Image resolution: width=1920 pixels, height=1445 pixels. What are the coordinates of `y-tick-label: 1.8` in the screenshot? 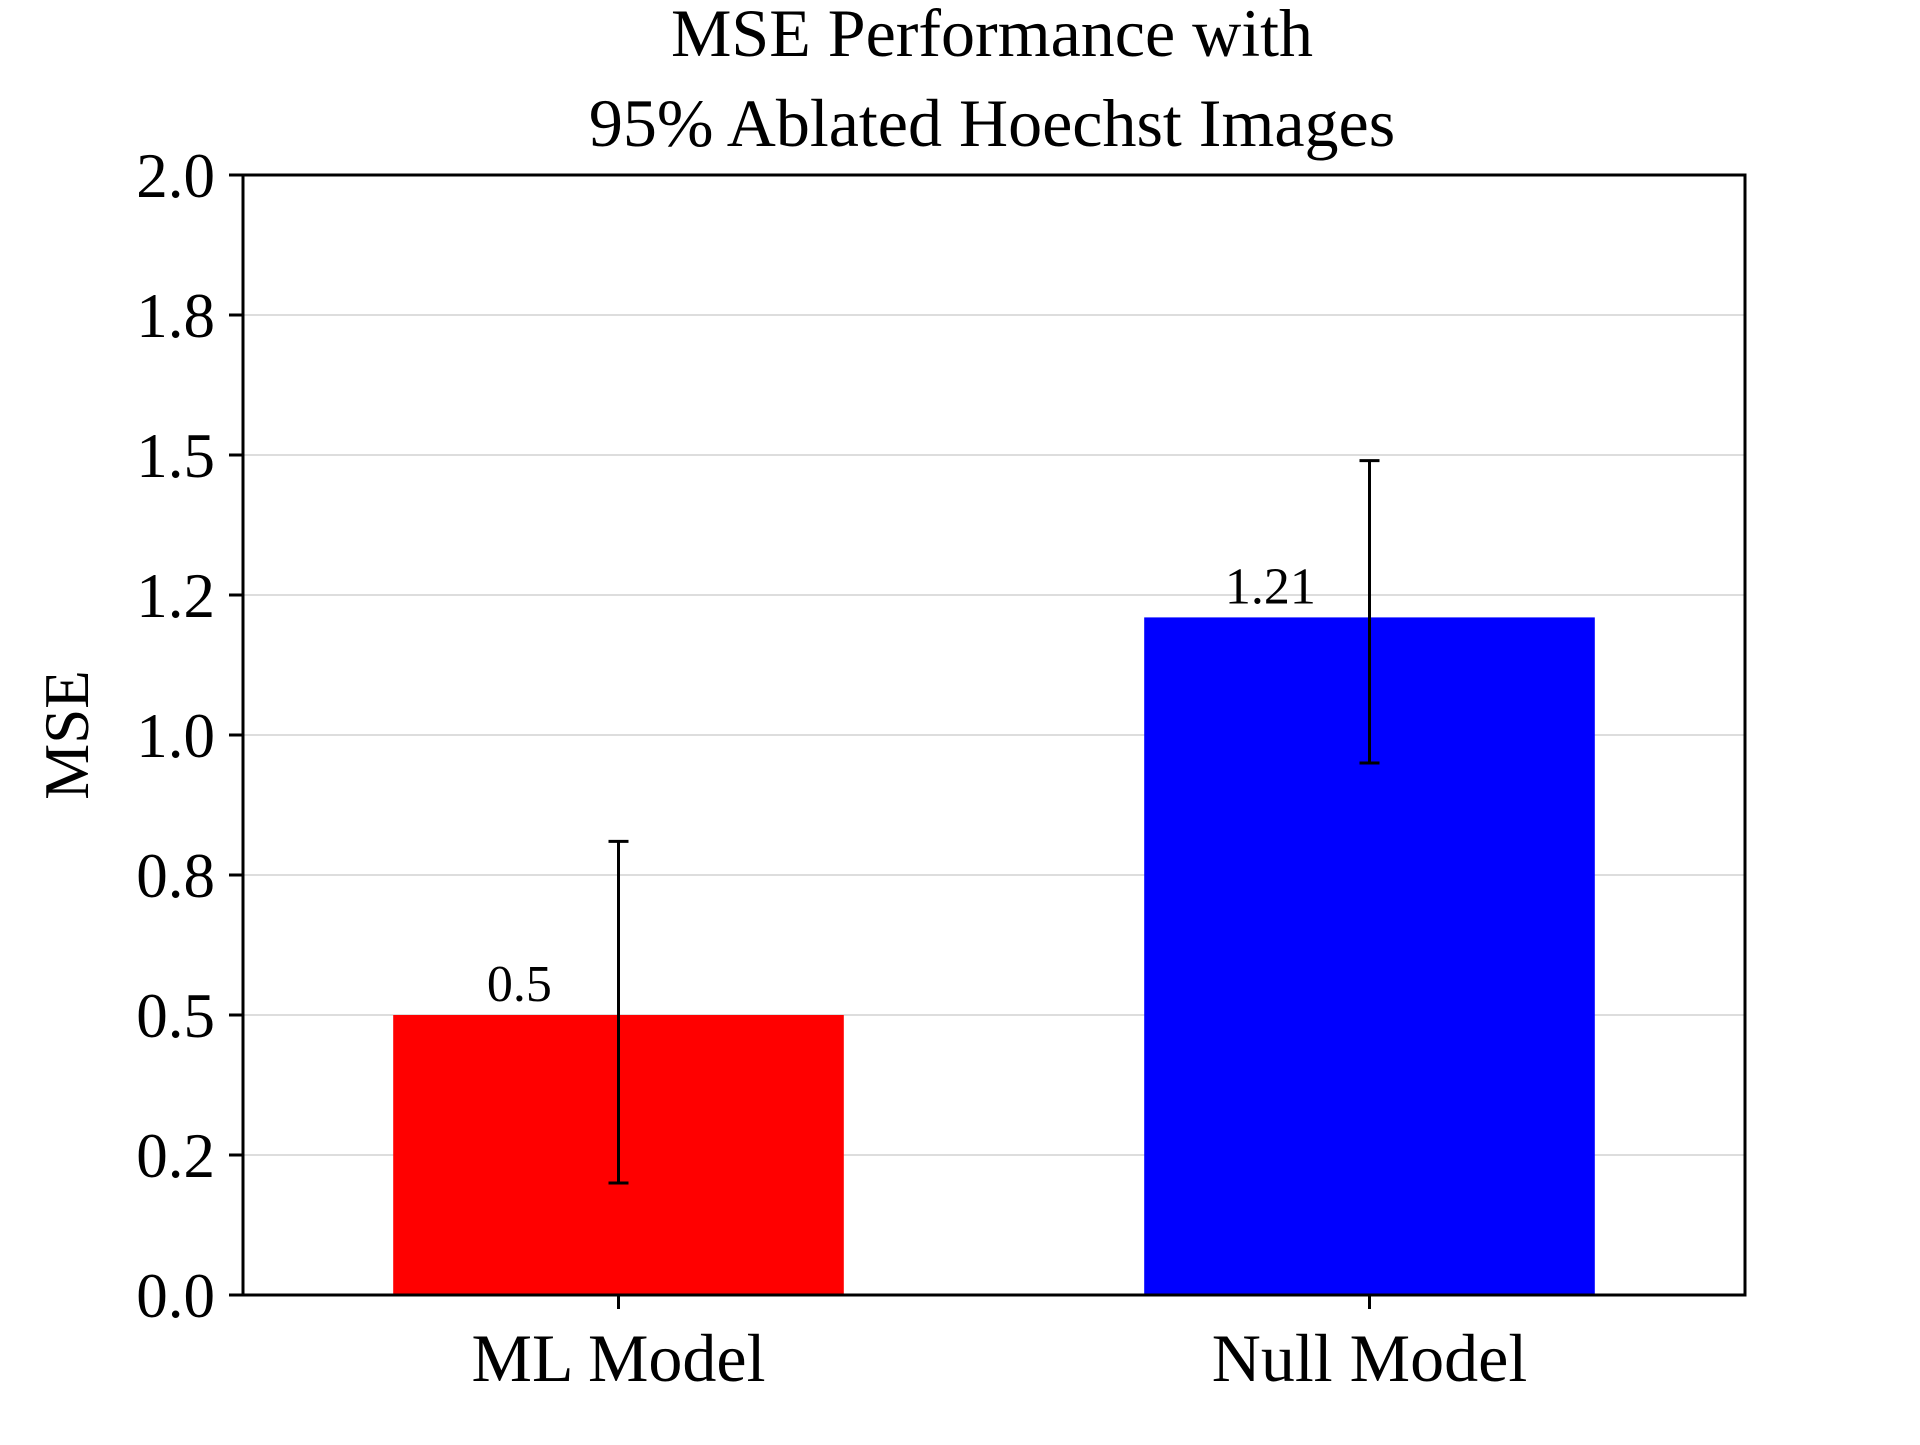 It's located at (175, 316).